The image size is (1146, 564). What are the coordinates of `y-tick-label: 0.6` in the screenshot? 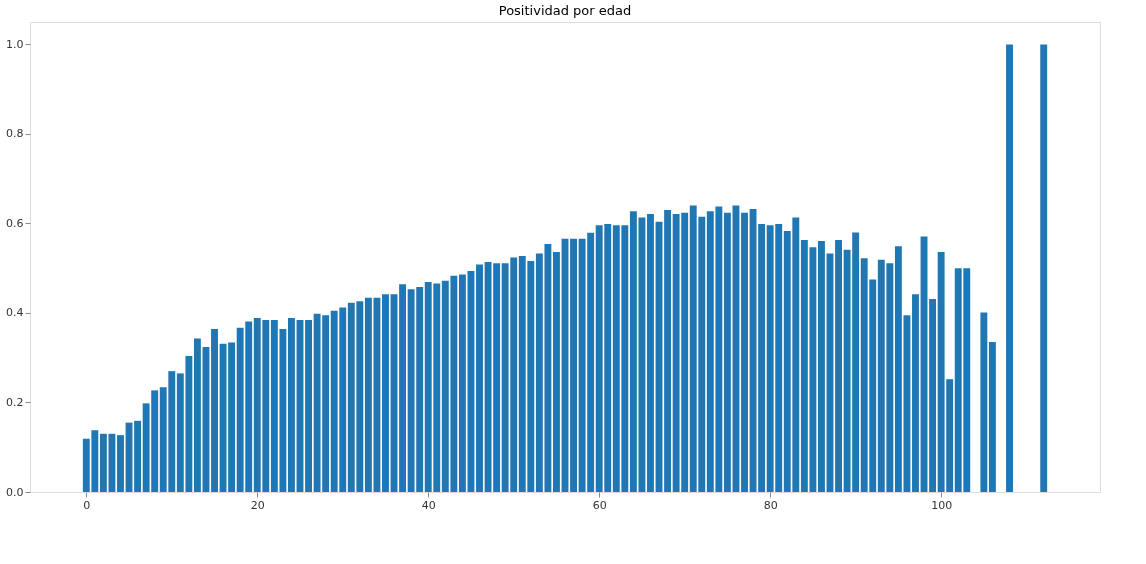 It's located at (15, 223).